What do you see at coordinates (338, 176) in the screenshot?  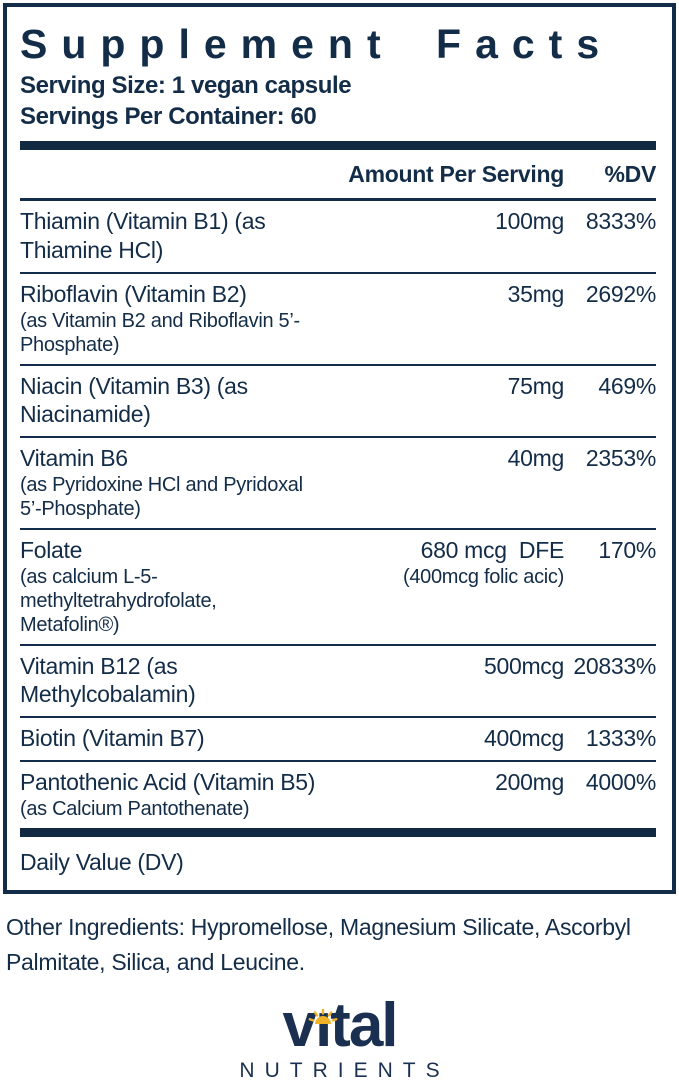 I see `table-header-row: Amount Per Serving %DV` at bounding box center [338, 176].